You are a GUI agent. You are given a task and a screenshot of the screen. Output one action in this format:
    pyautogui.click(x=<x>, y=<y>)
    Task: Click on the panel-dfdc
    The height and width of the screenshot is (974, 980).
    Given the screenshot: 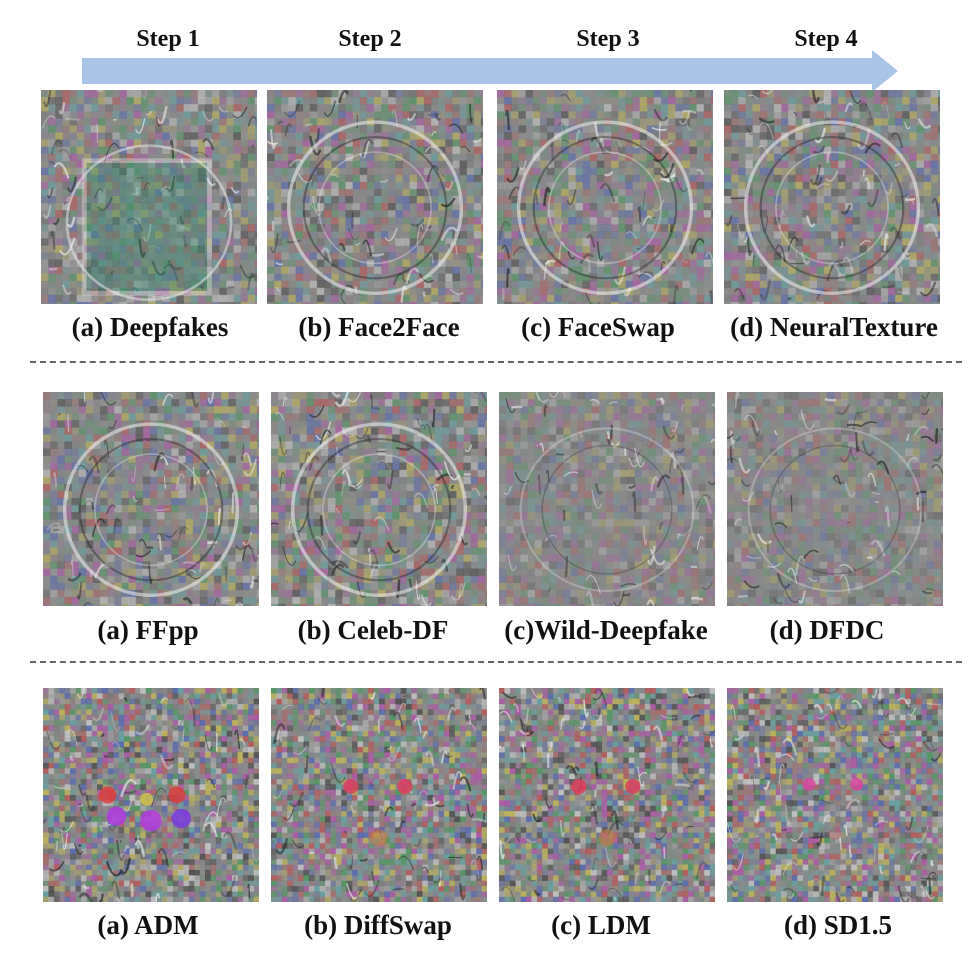 What is the action you would take?
    pyautogui.click(x=835, y=499)
    